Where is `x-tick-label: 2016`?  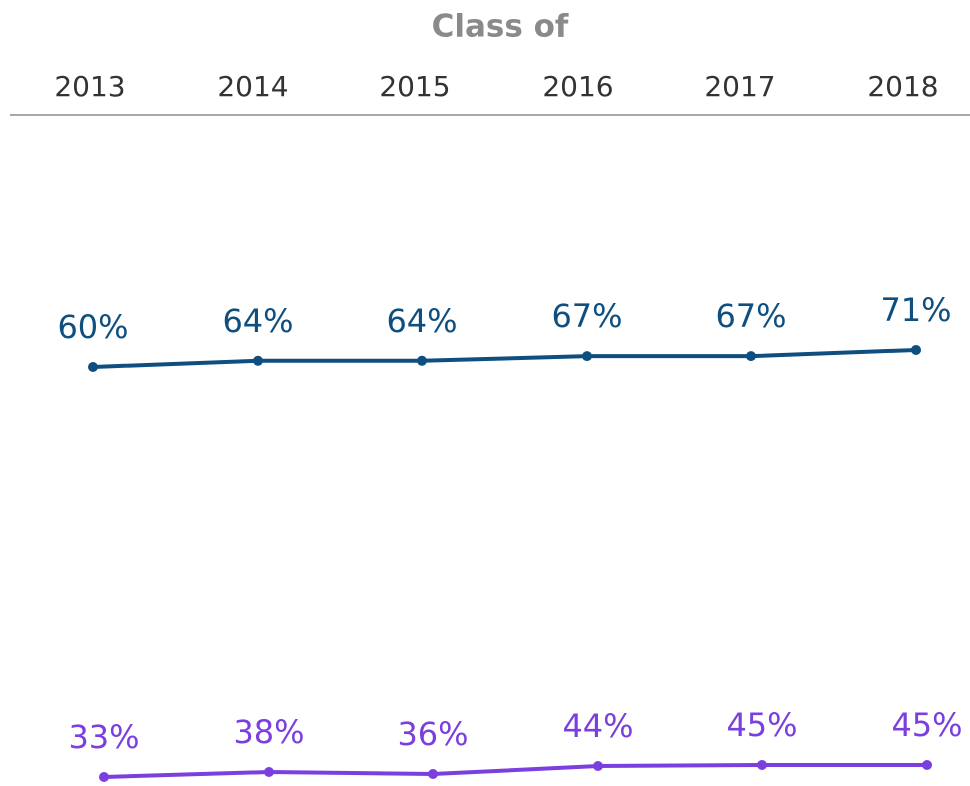
x-tick-label: 2016 is located at coordinates (577, 86).